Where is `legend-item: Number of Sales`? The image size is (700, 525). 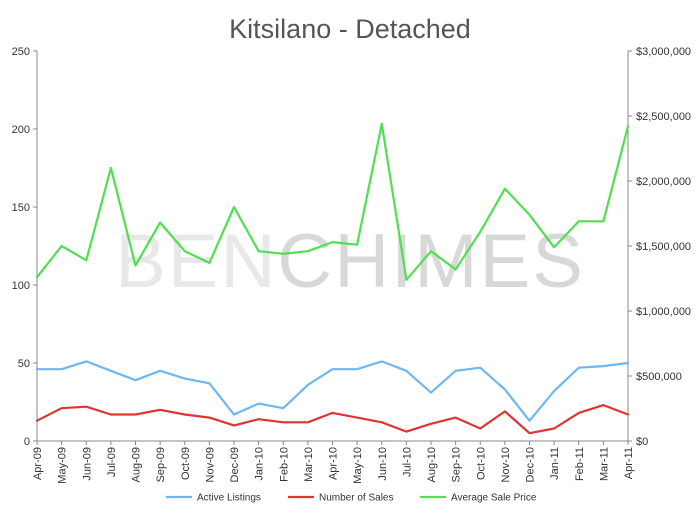 legend-item: Number of Sales is located at coordinates (340, 498).